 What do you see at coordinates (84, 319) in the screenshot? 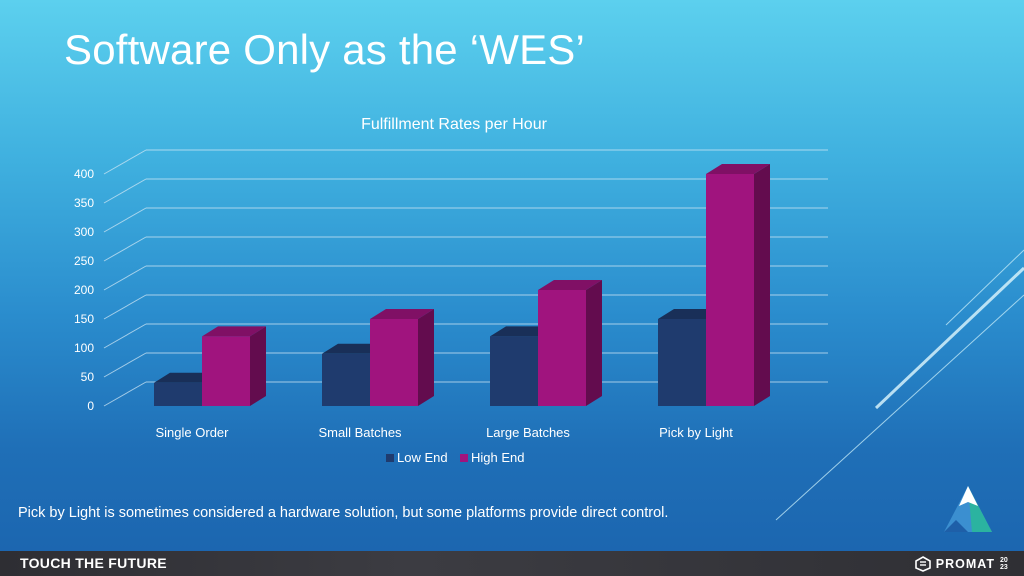
I see `y-tick-label: 150` at bounding box center [84, 319].